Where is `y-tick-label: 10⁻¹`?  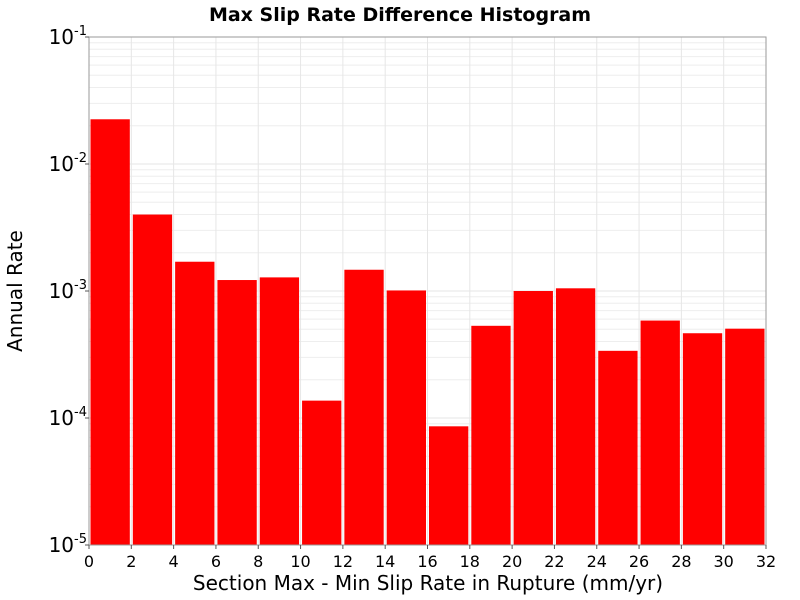 y-tick-label: 10⁻¹ is located at coordinates (68, 36).